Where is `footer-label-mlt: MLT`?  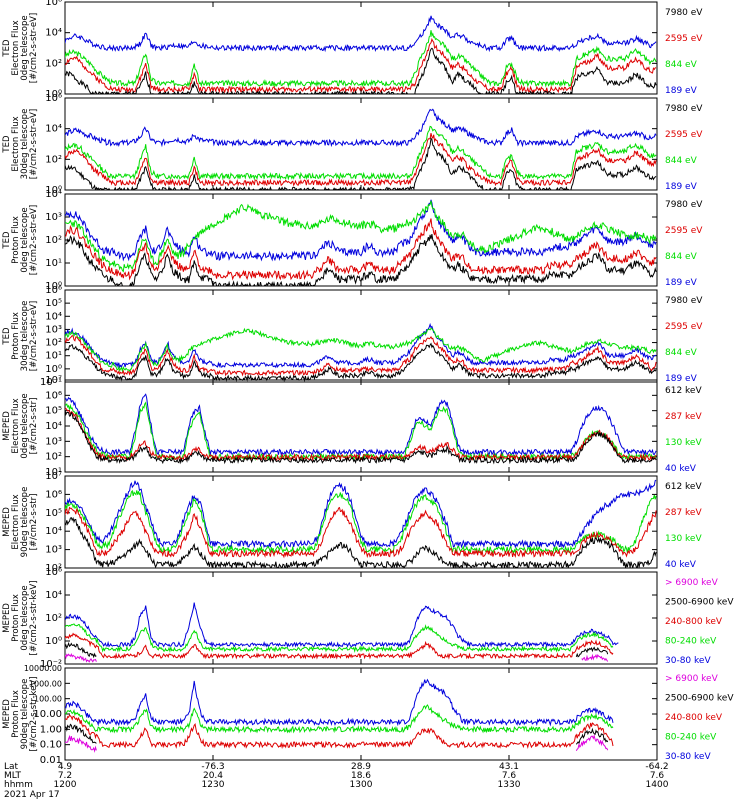 footer-label-mlt: MLT is located at coordinates (13, 776).